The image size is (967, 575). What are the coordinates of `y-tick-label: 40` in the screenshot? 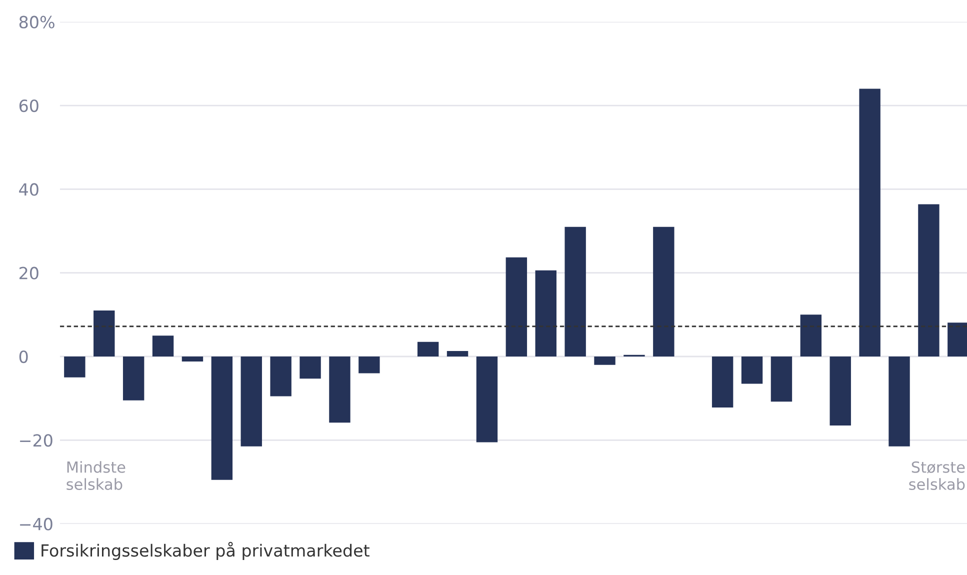 It's located at (28, 189).